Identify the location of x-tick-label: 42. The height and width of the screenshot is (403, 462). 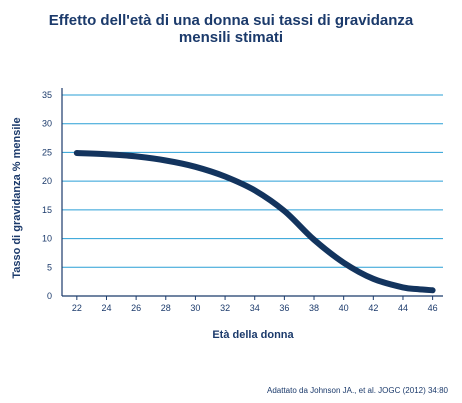
(373, 308).